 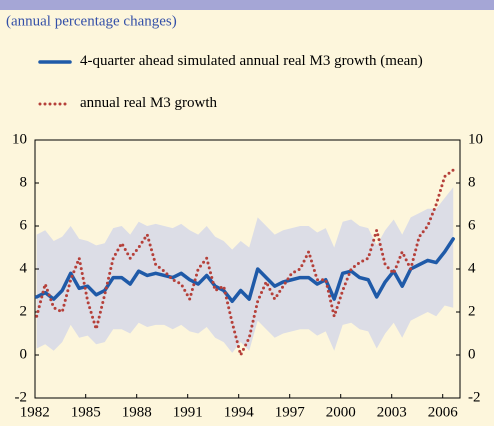 What do you see at coordinates (239, 412) in the screenshot?
I see `x-tick-label: 1994` at bounding box center [239, 412].